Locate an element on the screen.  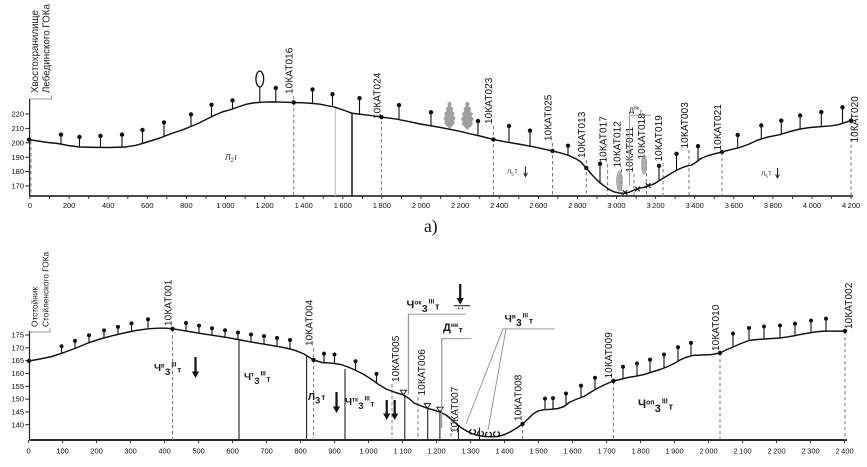
svg-text: а) is located at coordinates (431, 226).